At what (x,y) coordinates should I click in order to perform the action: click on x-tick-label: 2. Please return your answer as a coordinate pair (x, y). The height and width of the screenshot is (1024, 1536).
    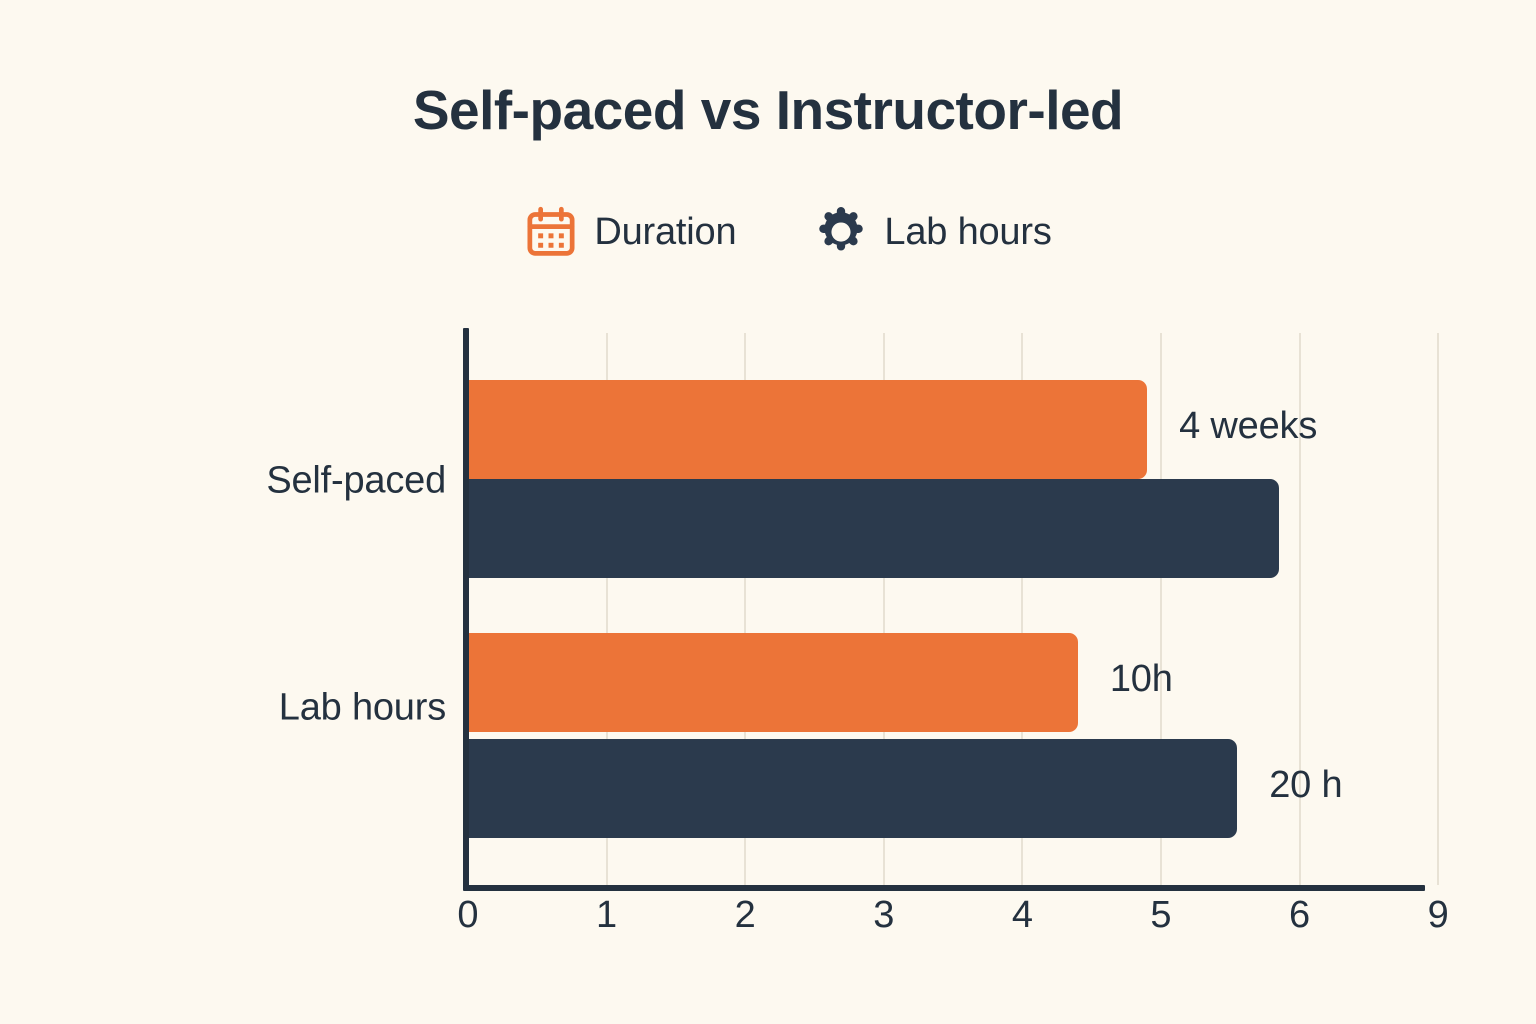
    Looking at the image, I should click on (745, 915).